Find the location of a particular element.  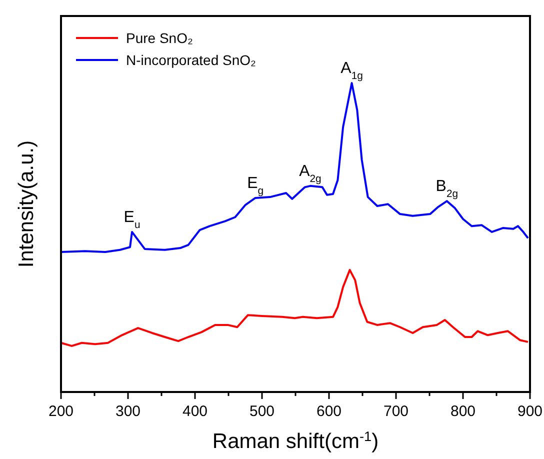

x-tick-label: 900 is located at coordinates (530, 411).